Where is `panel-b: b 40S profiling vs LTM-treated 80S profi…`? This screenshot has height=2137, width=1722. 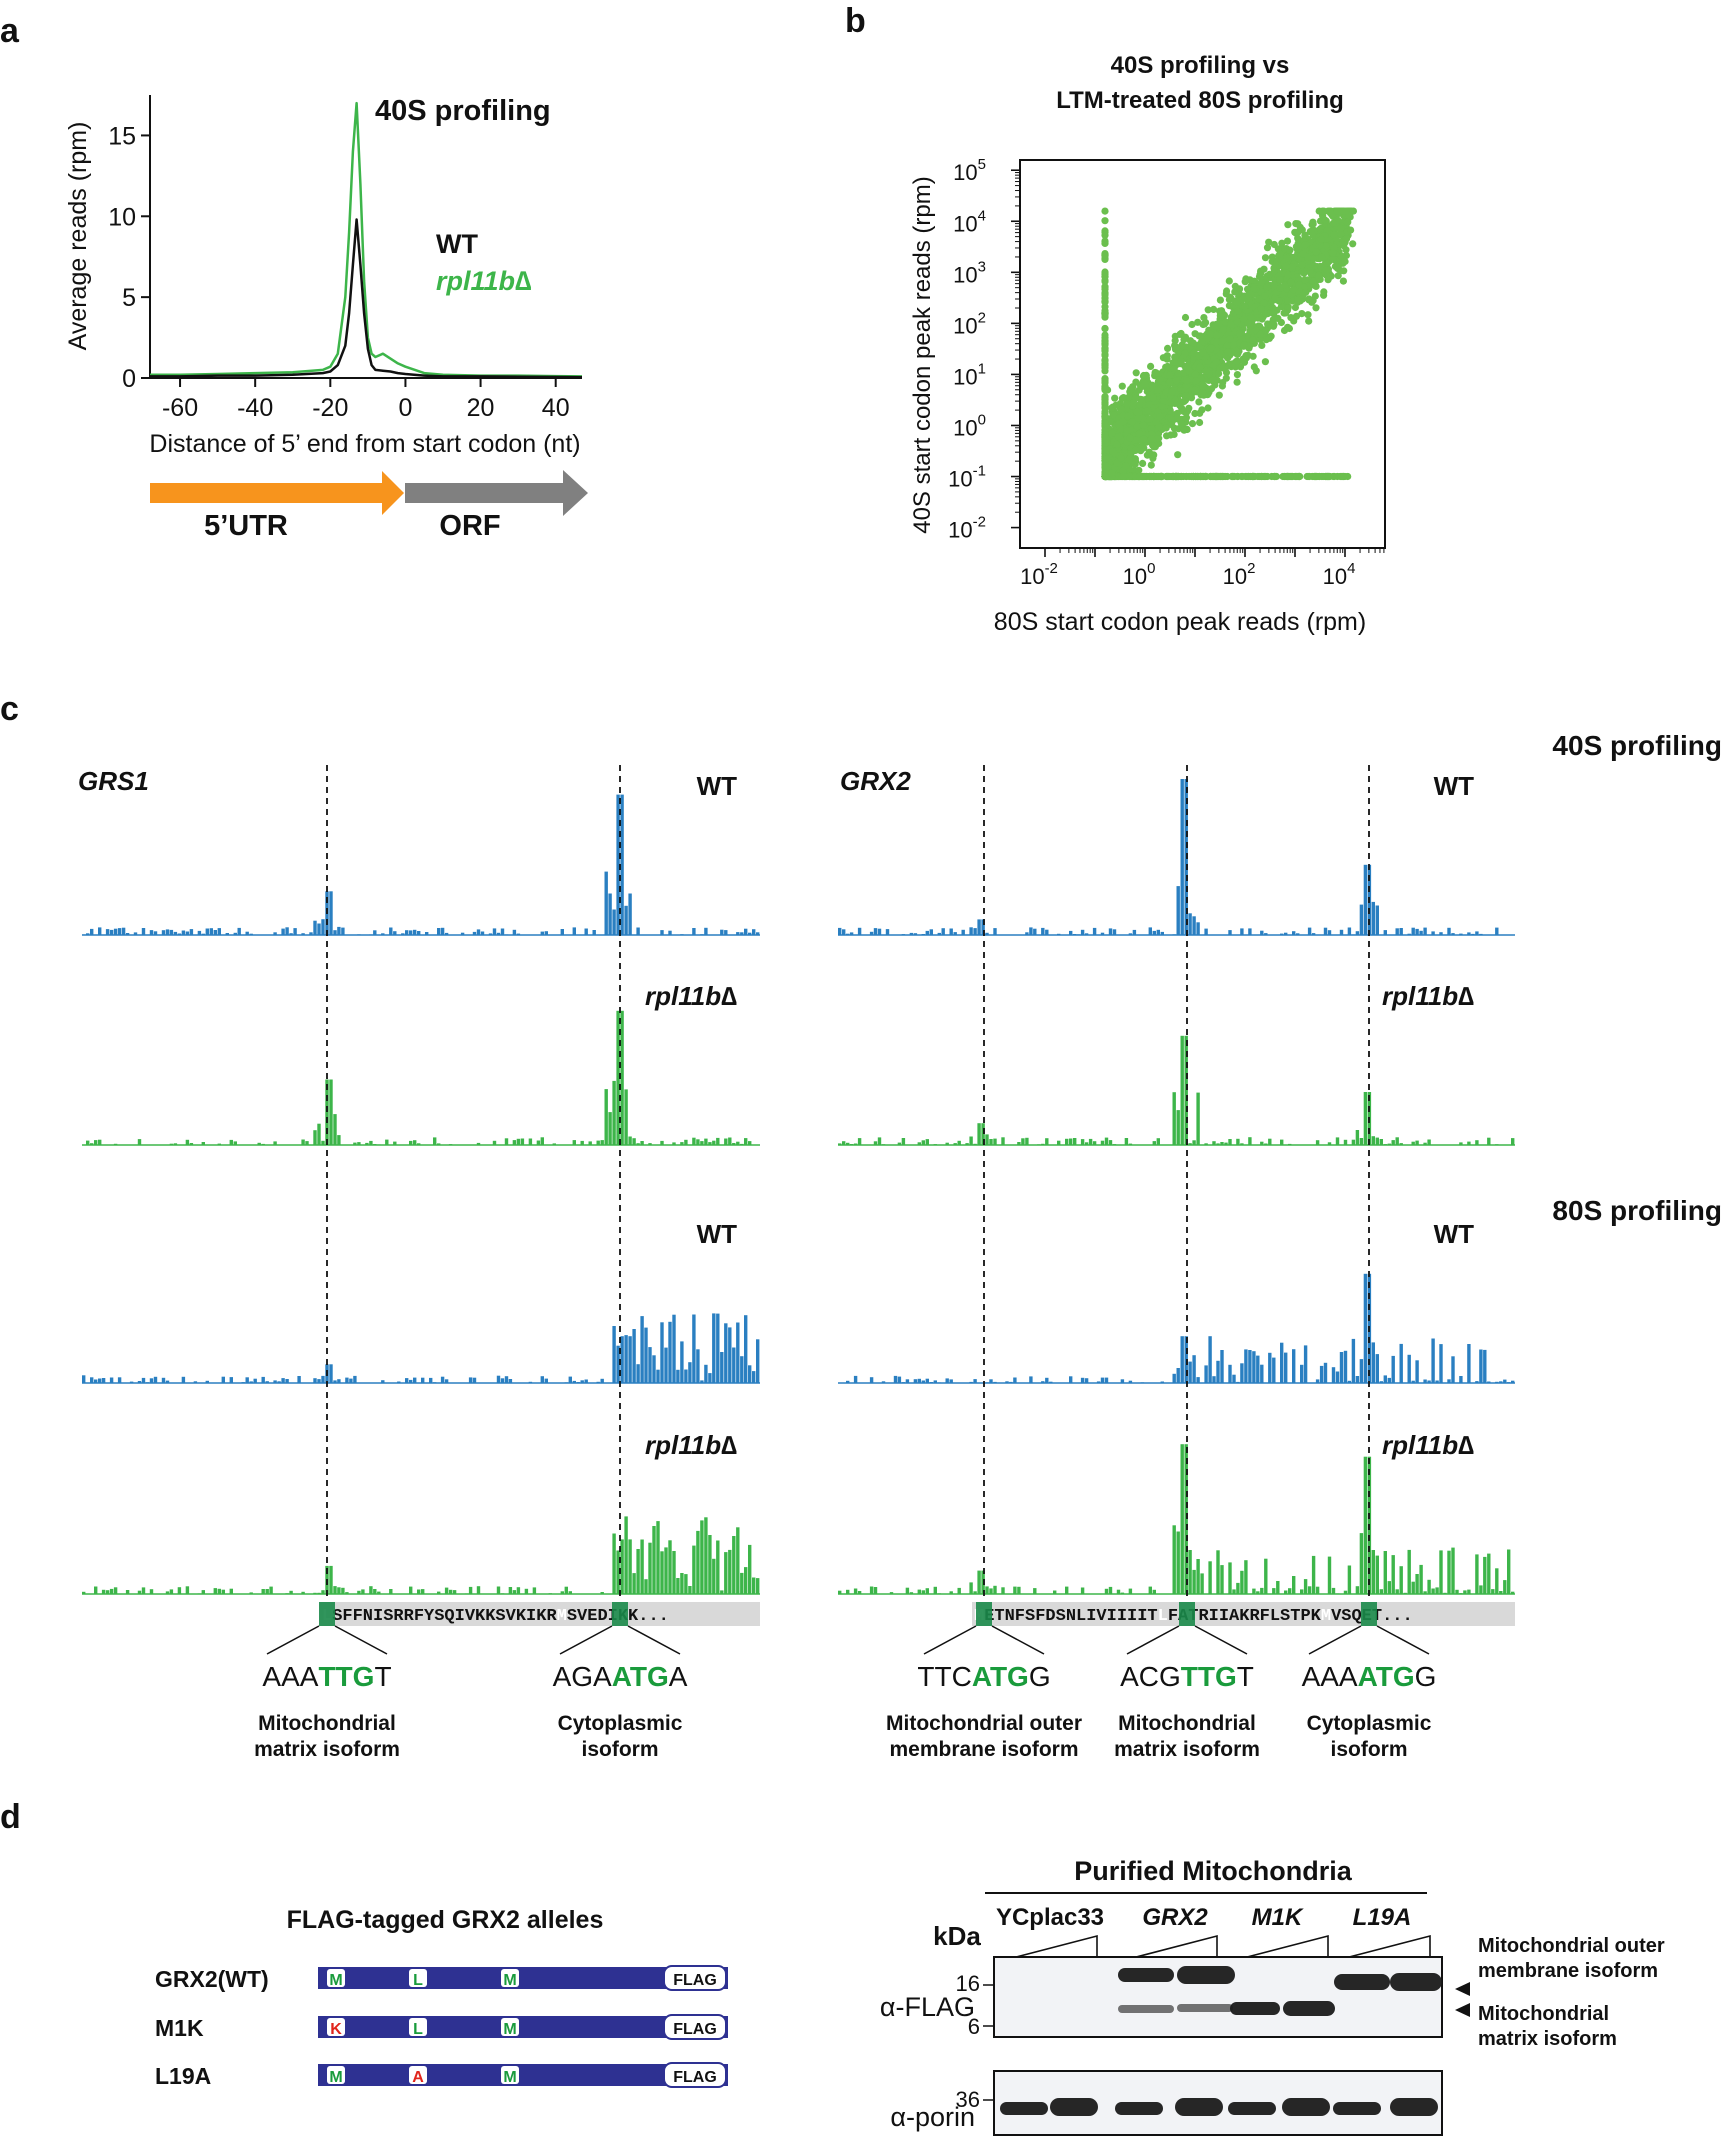
panel-b: b 40S profiling vs LTM-treated 80S profi… is located at coordinates (1115, 319).